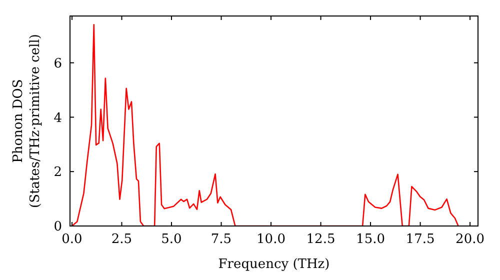 The height and width of the screenshot is (280, 500). What do you see at coordinates (271, 240) in the screenshot?
I see `x-tick-label: 10.0` at bounding box center [271, 240].